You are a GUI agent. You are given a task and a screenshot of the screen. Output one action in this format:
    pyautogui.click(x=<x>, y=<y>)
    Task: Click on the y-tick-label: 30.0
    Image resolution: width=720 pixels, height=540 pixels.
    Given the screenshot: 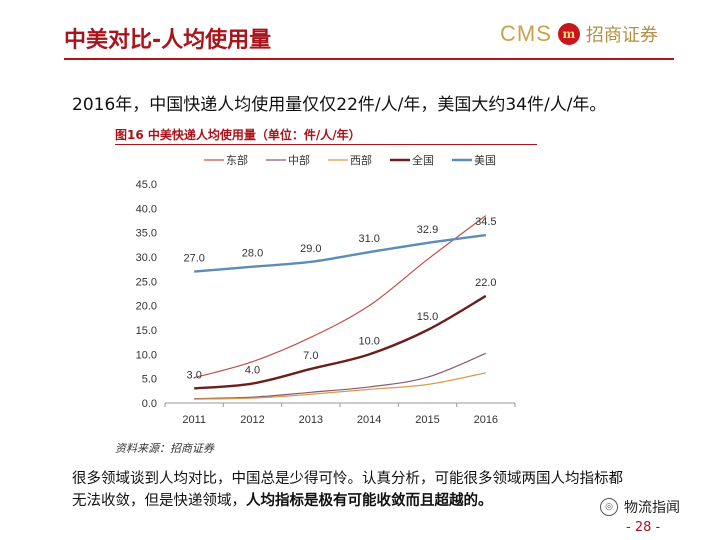 What is the action you would take?
    pyautogui.click(x=146, y=258)
    